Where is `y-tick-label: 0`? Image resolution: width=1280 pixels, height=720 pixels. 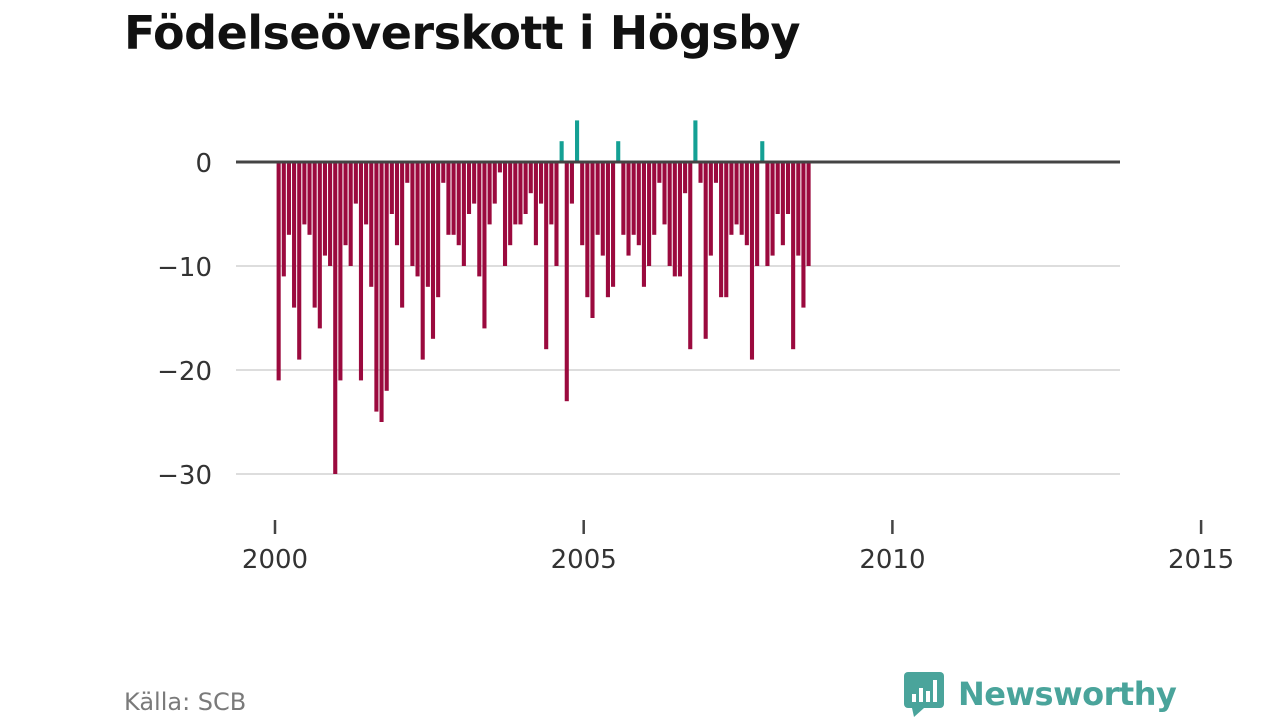 y-tick-label: 0 is located at coordinates (203, 164).